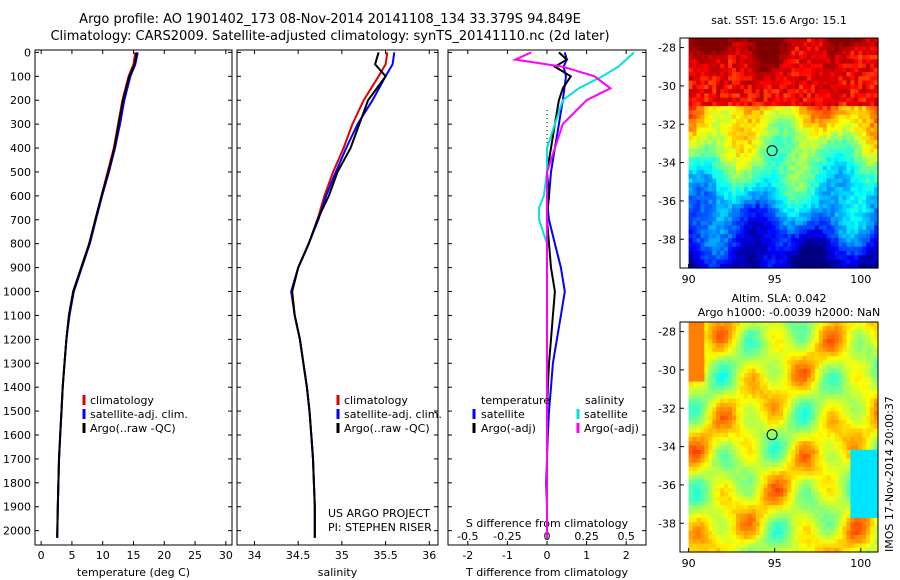  I want to click on y-tick-label: 600, so click(20, 196).